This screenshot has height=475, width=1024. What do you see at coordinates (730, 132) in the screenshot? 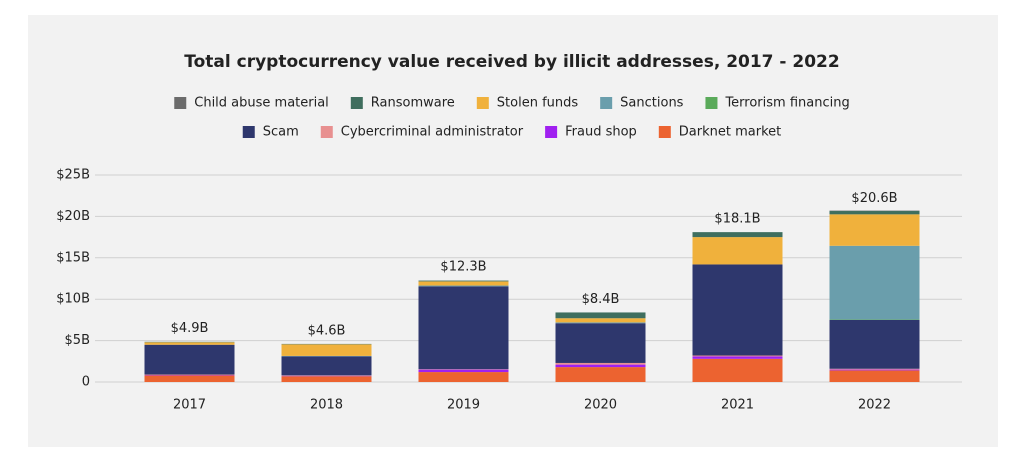
I see `legend-label: Darknet market` at bounding box center [730, 132].